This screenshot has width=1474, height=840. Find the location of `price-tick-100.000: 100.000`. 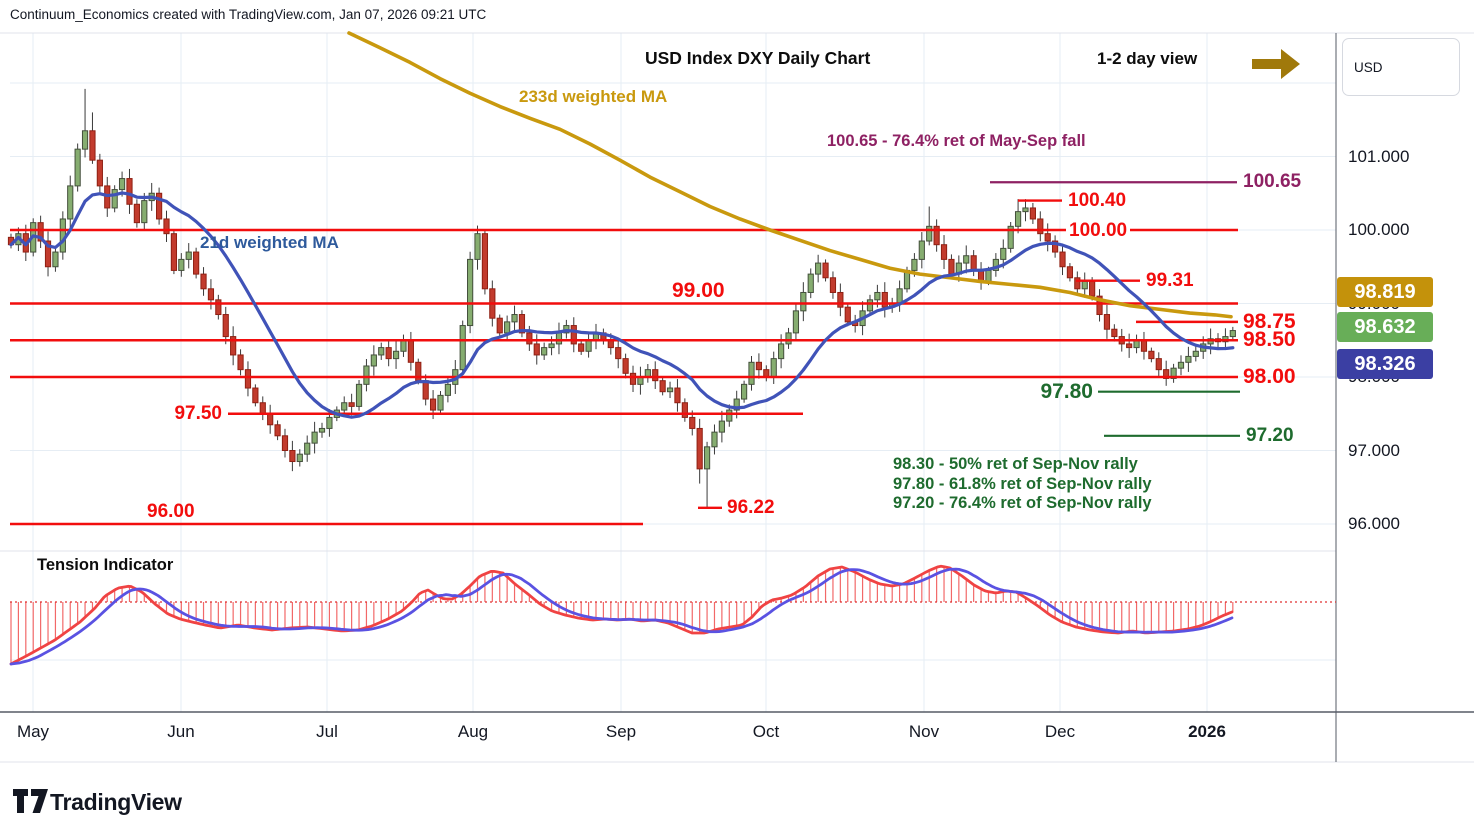

price-tick-100.000: 100.000 is located at coordinates (1379, 229).